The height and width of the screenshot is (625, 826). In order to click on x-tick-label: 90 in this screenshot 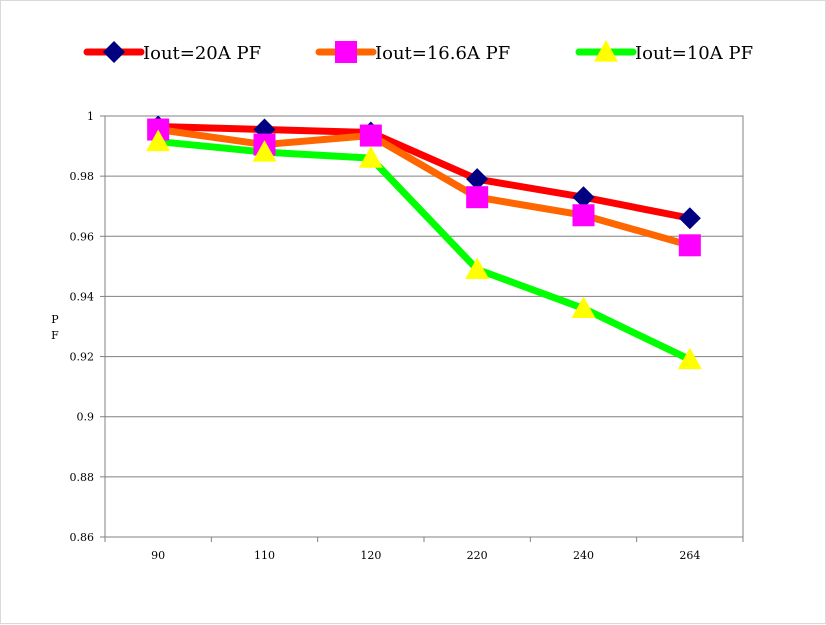, I will do `click(158, 555)`.